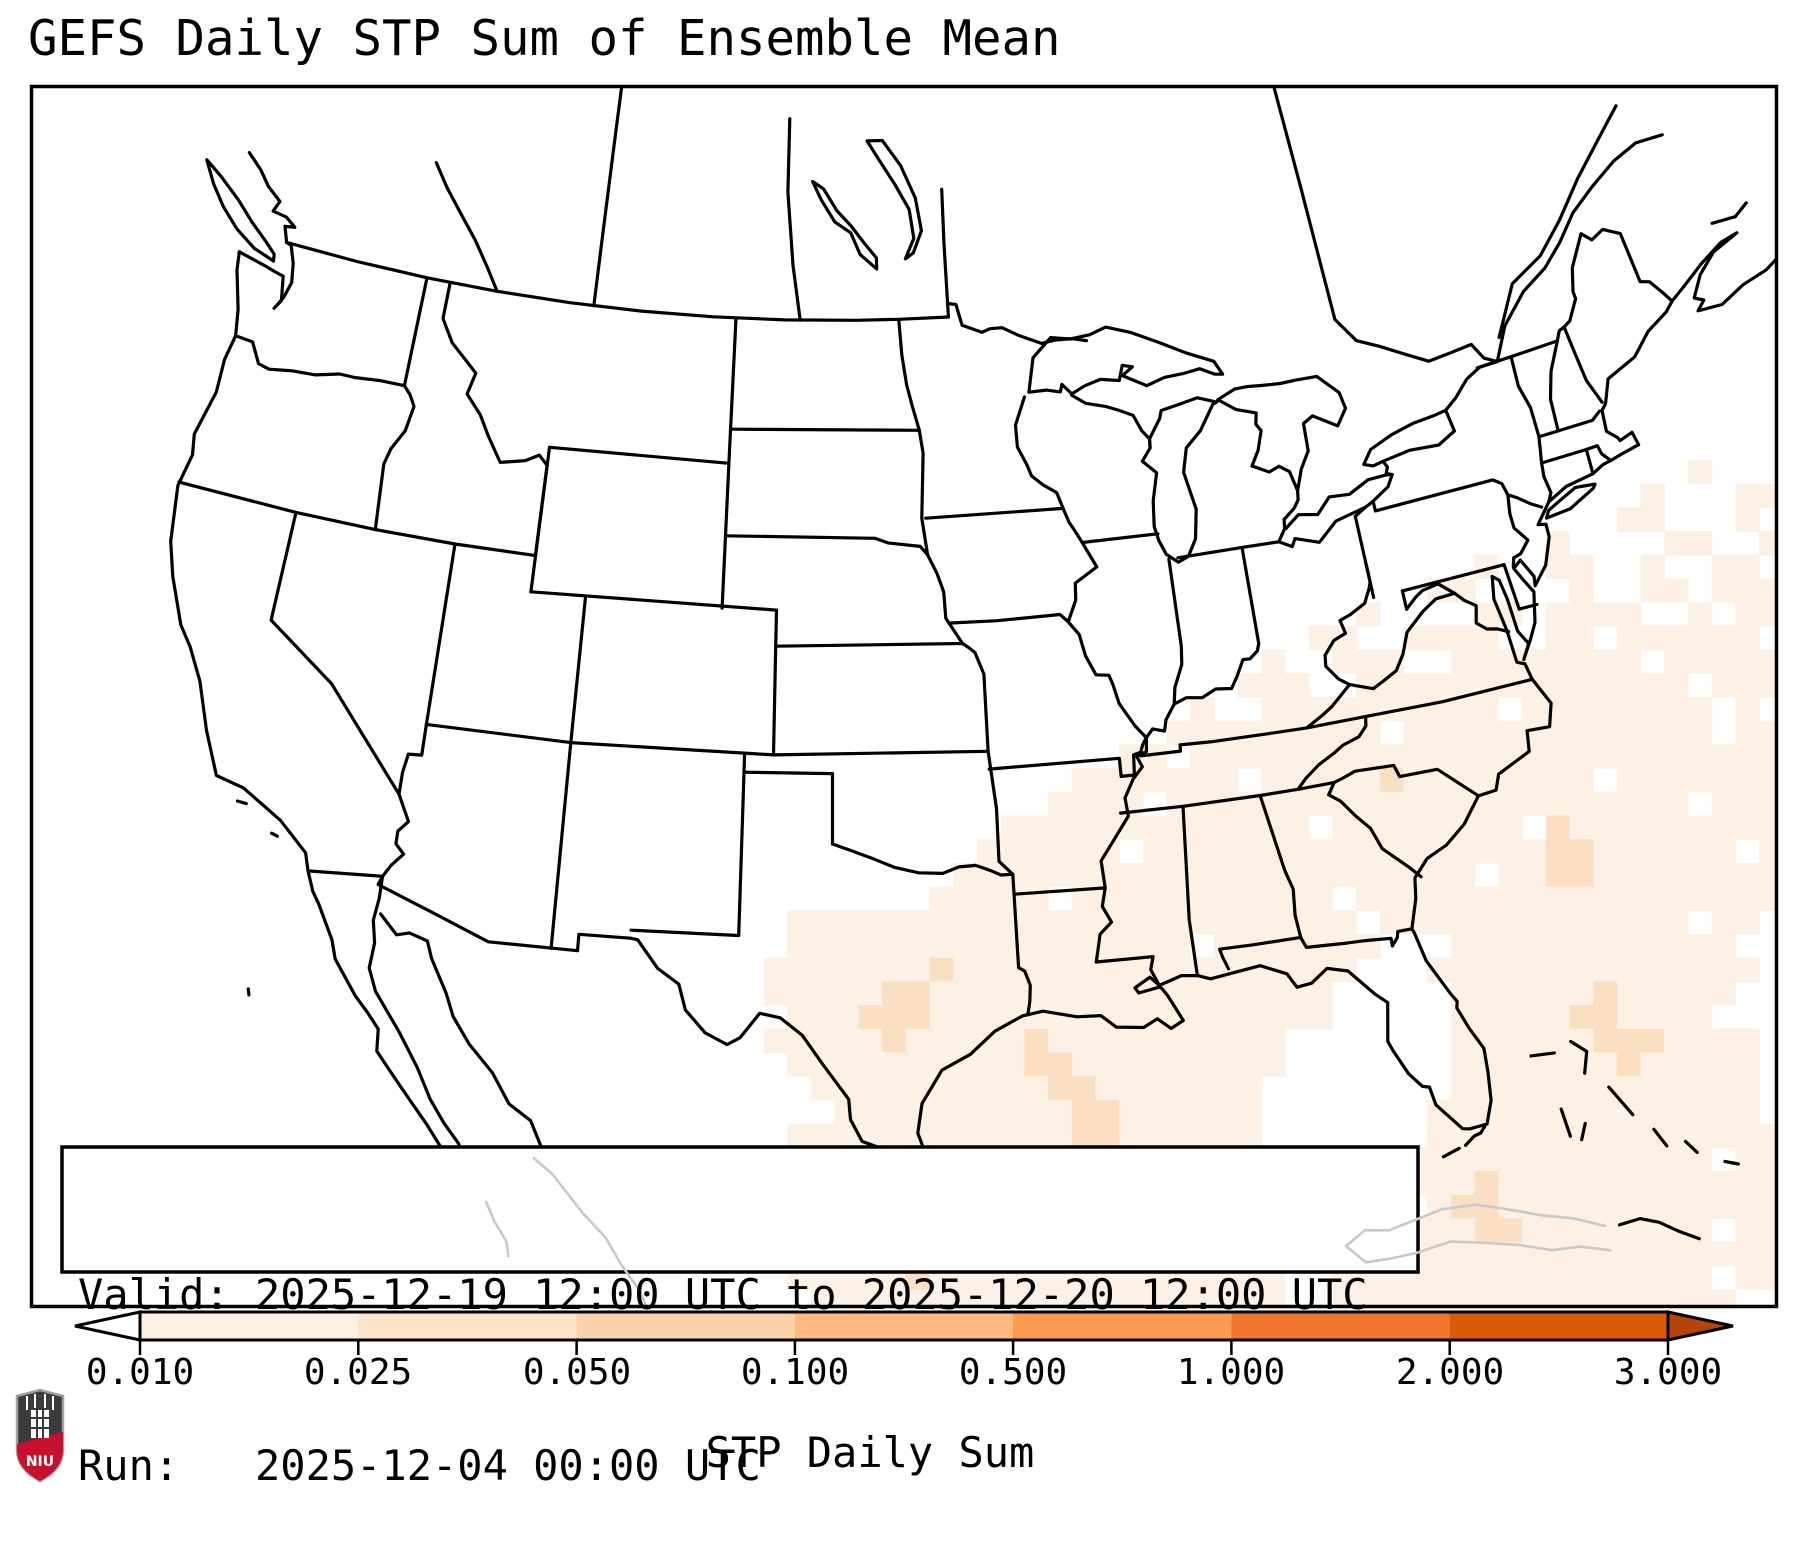 This screenshot has height=1551, width=1803. I want to click on colorbar-axis-label: STP Daily Sum, so click(870, 1452).